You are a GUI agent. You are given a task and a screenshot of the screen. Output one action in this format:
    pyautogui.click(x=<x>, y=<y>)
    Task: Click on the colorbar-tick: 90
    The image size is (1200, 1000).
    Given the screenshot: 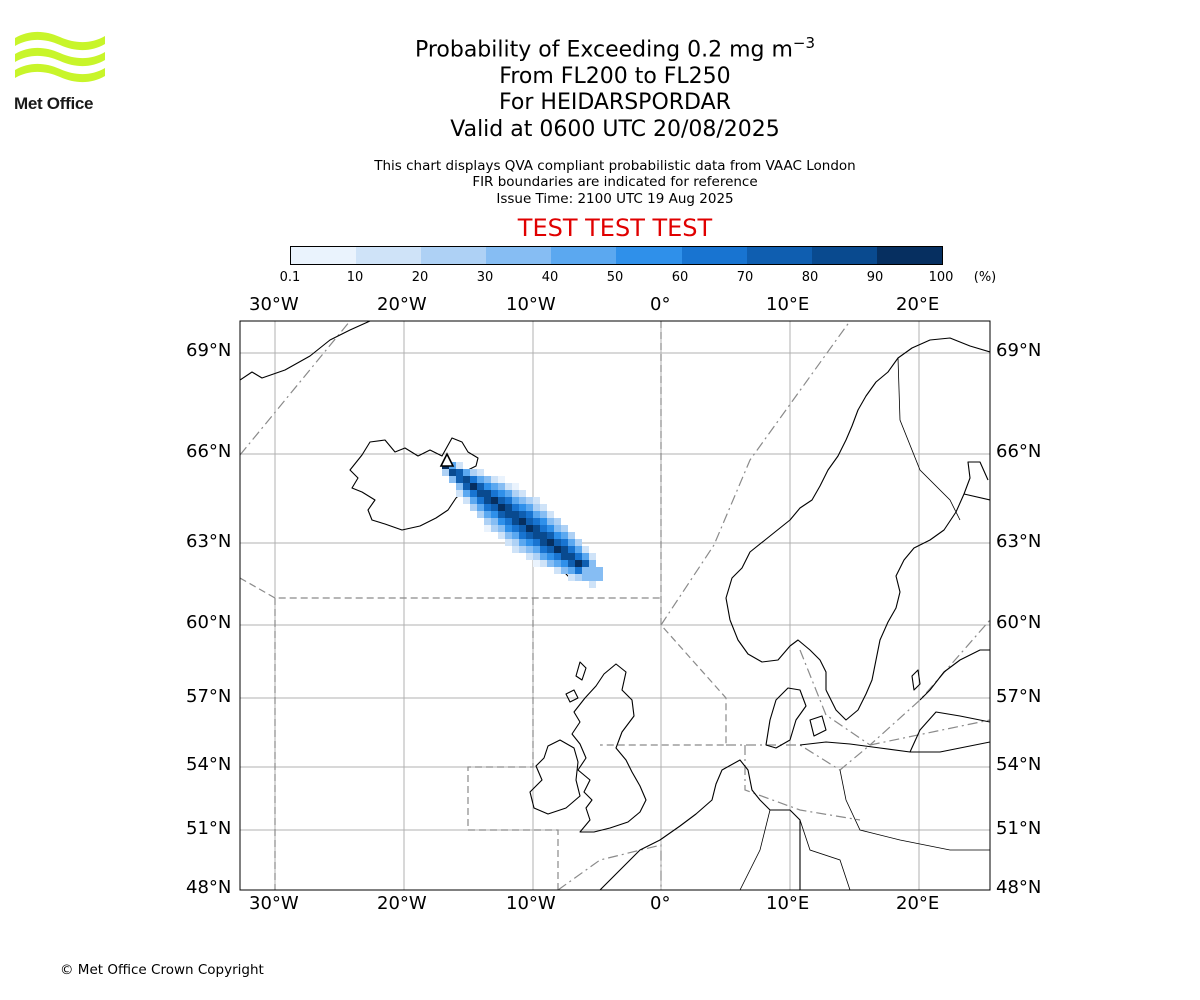 What is the action you would take?
    pyautogui.click(x=875, y=277)
    